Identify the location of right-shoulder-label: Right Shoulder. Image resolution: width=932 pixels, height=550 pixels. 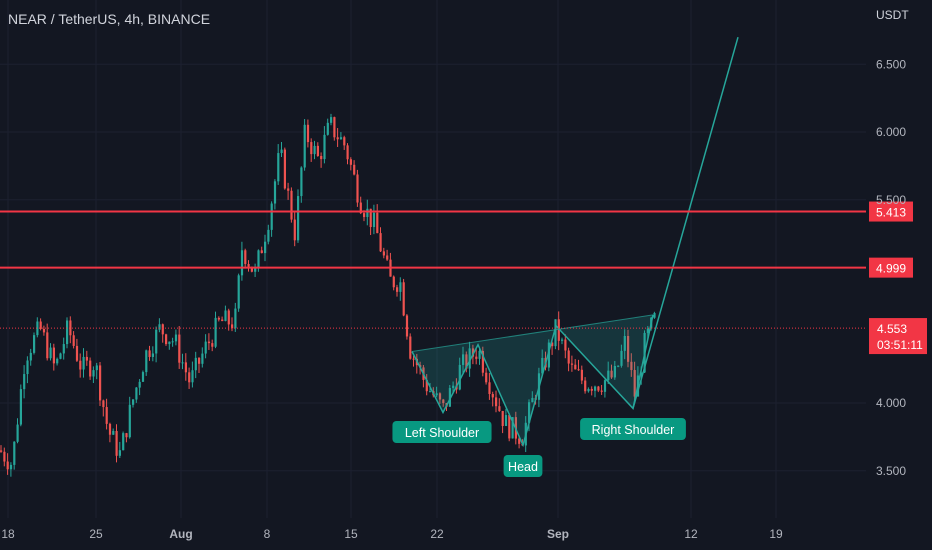
(633, 430).